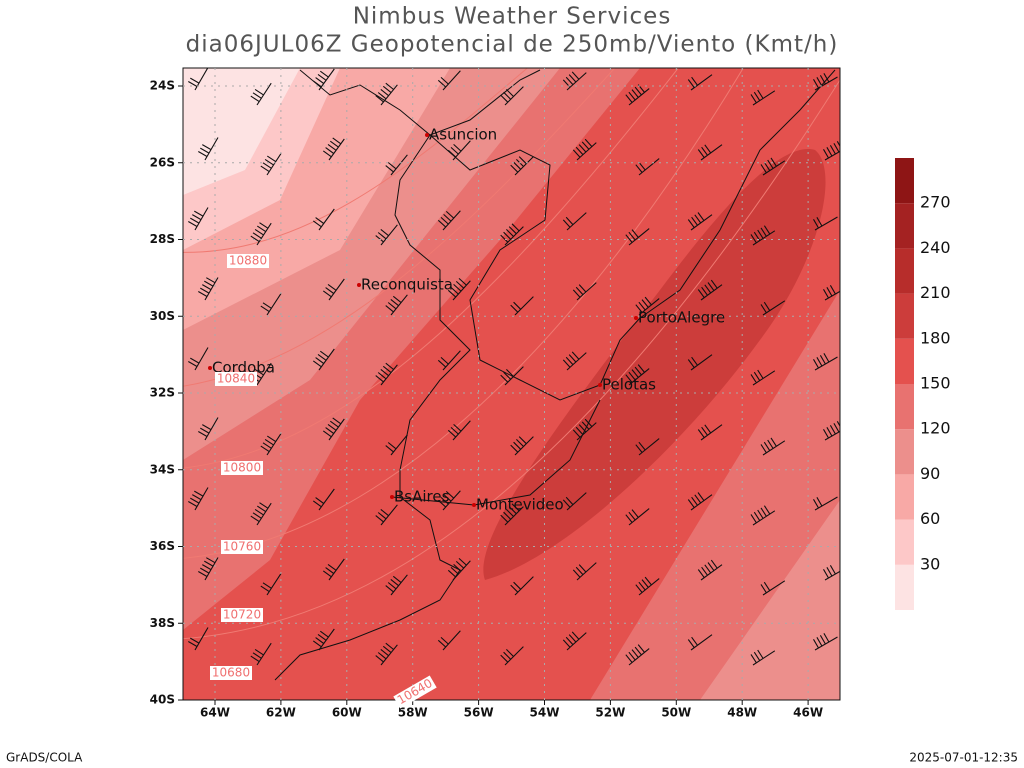 The image size is (1024, 768). I want to click on lon-label: 50W, so click(676, 713).